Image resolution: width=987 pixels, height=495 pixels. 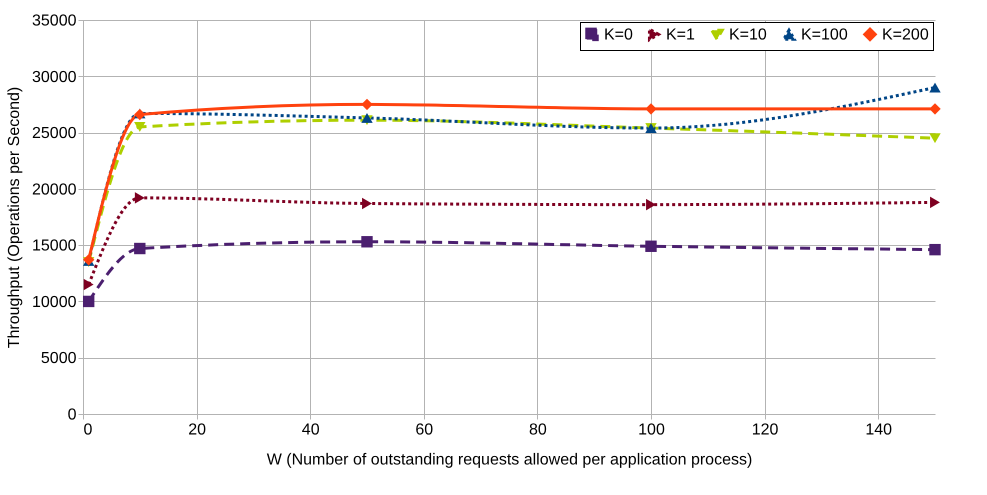 What do you see at coordinates (54, 189) in the screenshot?
I see `y-tick-label: 20000` at bounding box center [54, 189].